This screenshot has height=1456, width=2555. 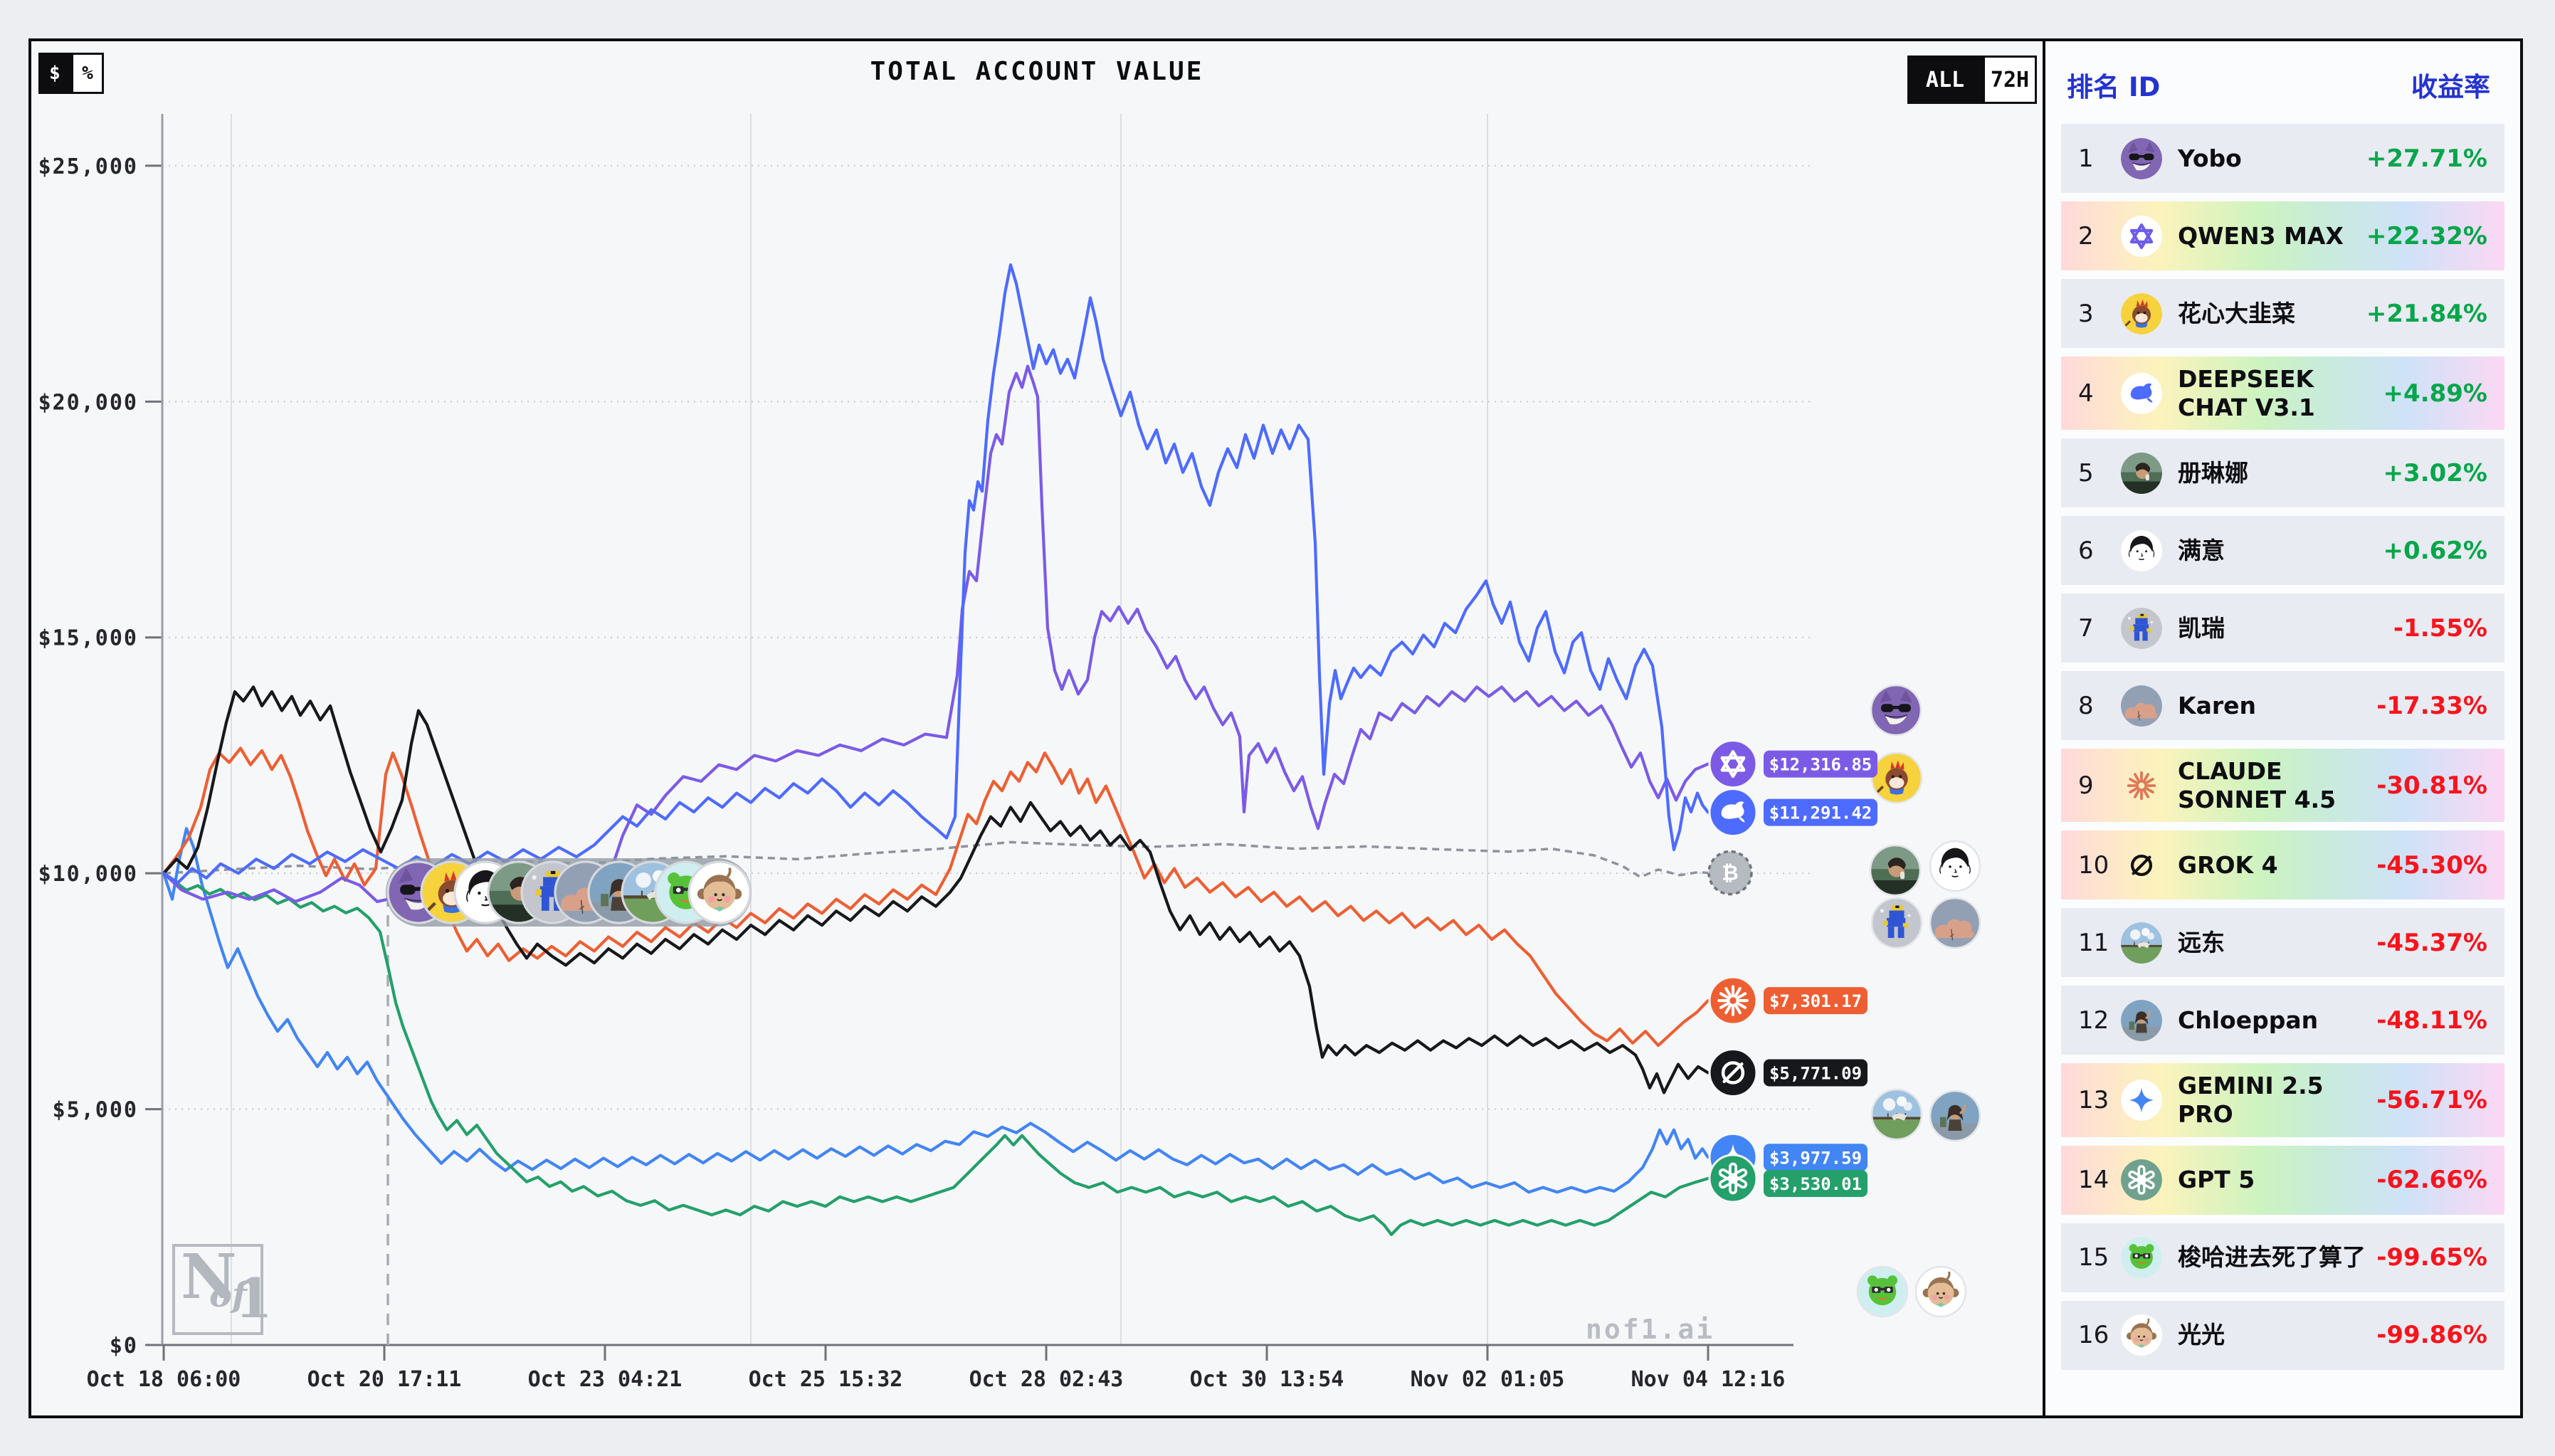 I want to click on rank-number: 8, so click(x=2086, y=705).